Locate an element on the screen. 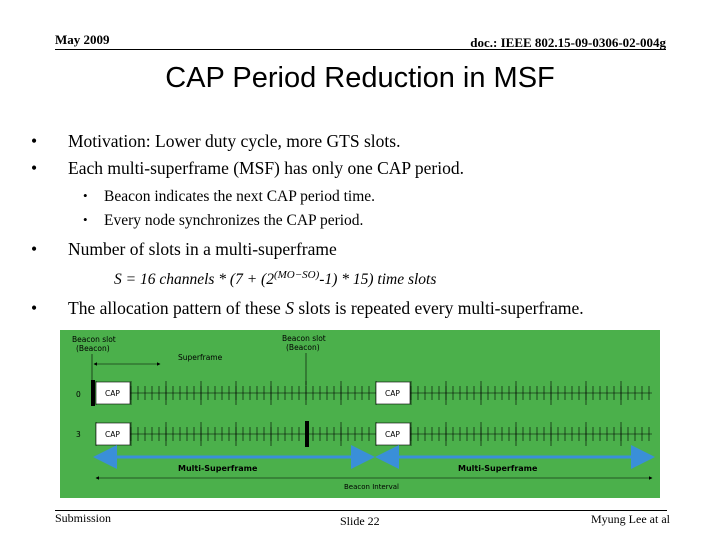 Image resolution: width=720 pixels, height=540 pixels. beacon-slot-sub-2: (Beacon) is located at coordinates (303, 347).